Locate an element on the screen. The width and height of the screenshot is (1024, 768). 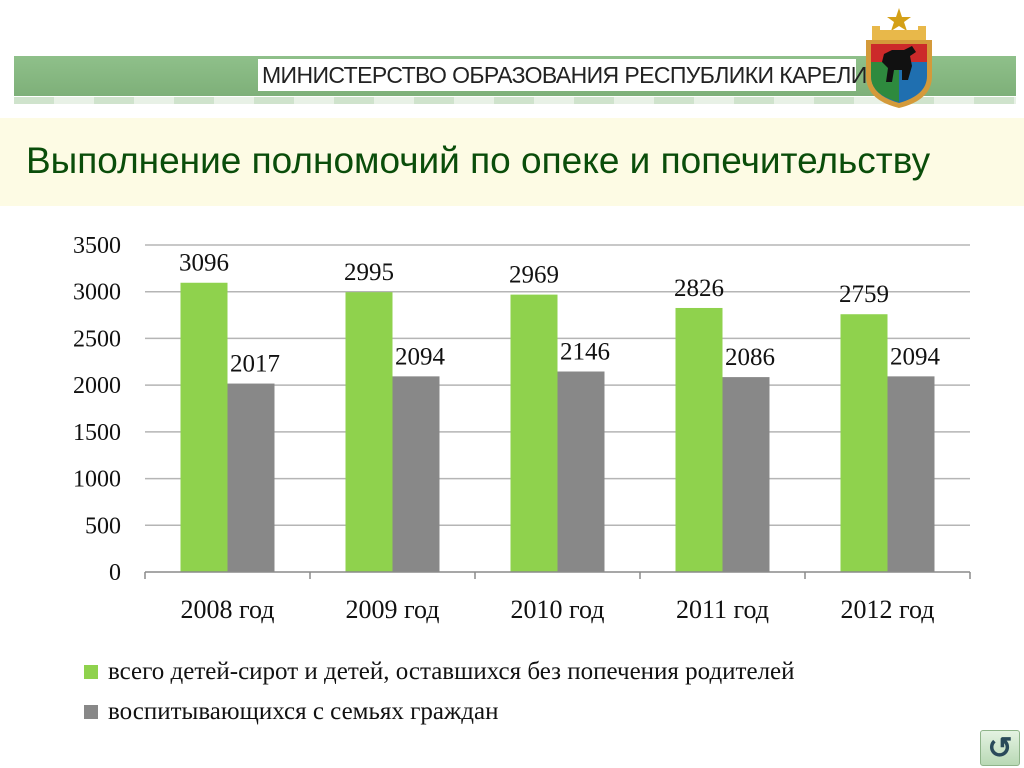
legend-item-families: воспитывающихся с семьях граждан is located at coordinates (534, 712).